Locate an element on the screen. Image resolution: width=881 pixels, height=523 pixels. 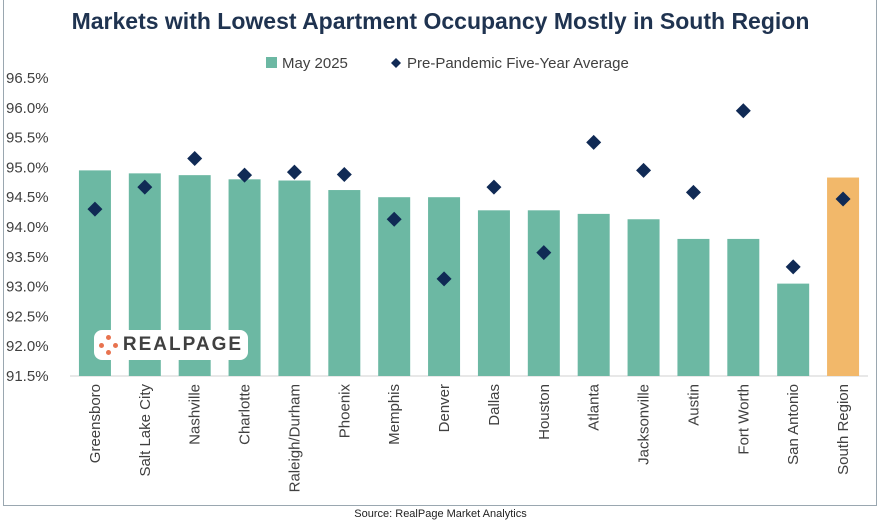
marker-greensboro is located at coordinates (95, 209).